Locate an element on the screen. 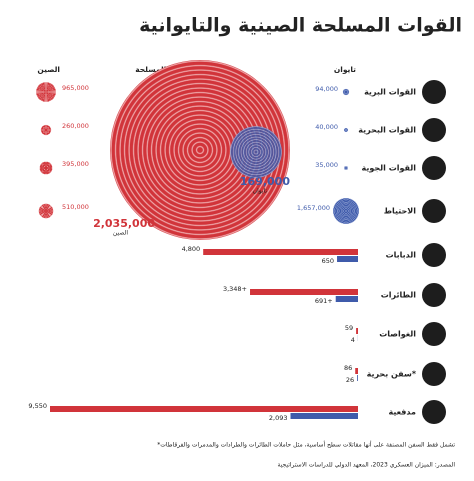  category-label: الغواصات is located at coordinates (397, 334).